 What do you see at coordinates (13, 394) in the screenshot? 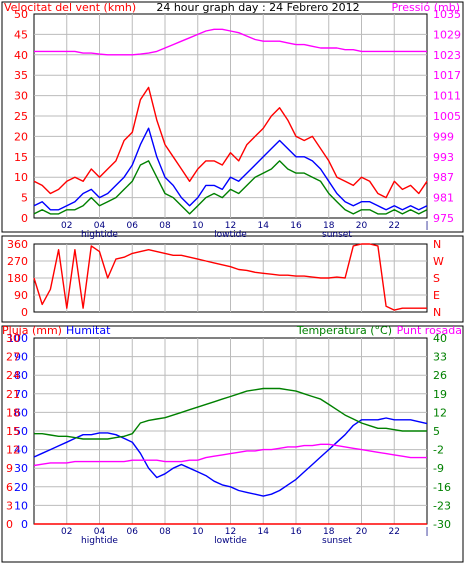
I see `y-tick-left2: 21` at bounding box center [13, 394].